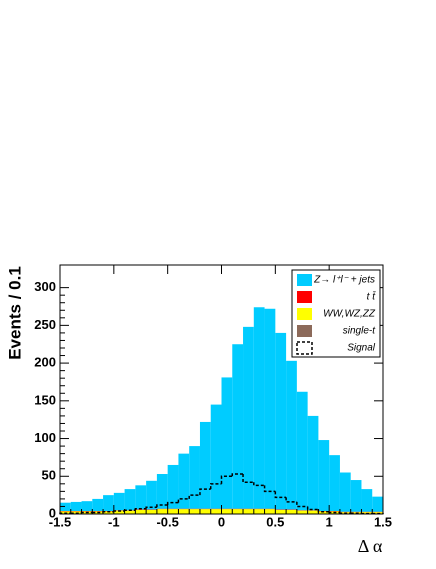  I want to click on y-tick-label: 50, so click(49, 475).